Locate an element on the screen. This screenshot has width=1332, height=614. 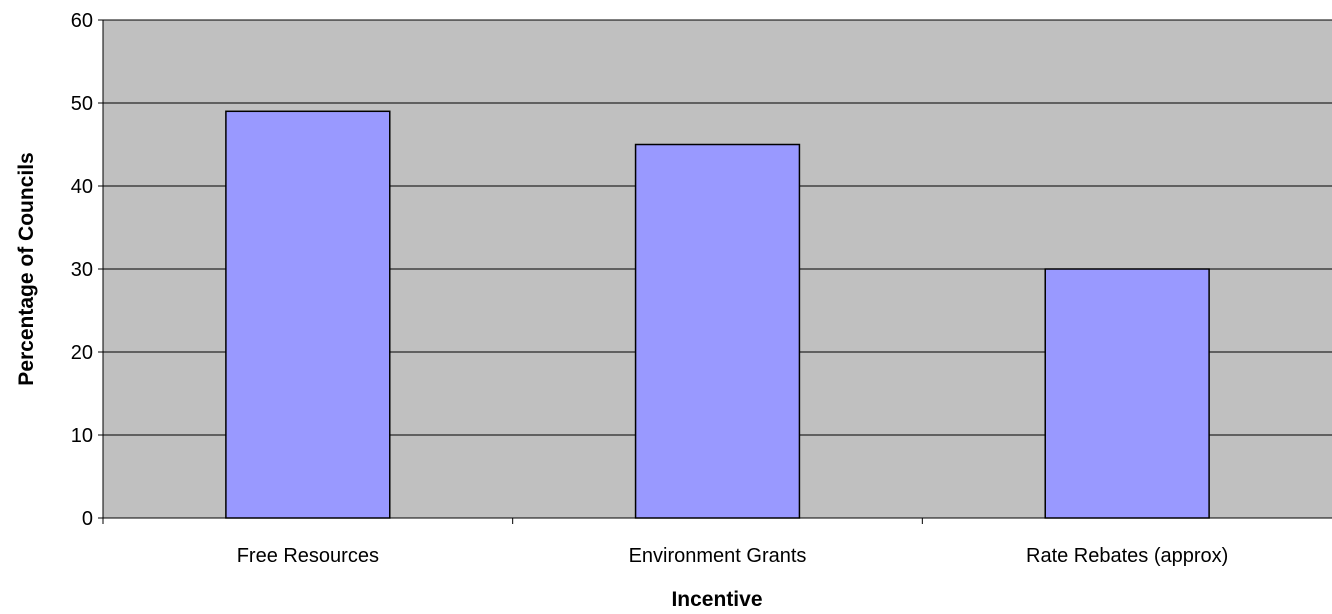
y-tick-label: 20 is located at coordinates (82, 353).